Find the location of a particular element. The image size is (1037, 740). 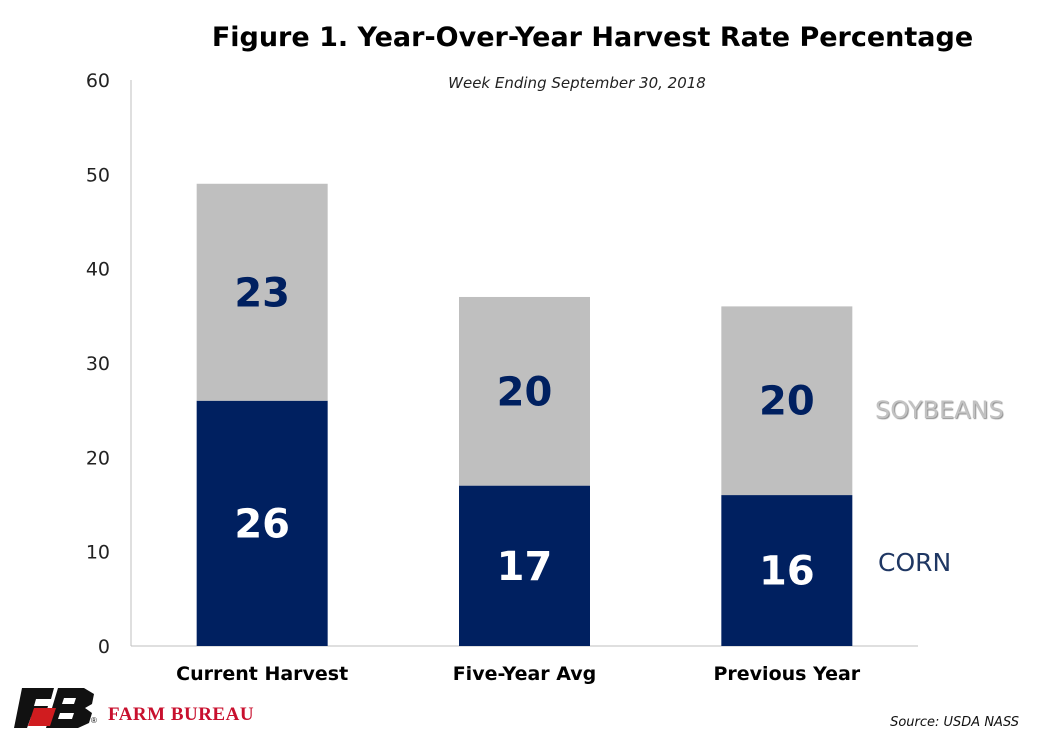

data-label-soybeans: 23 is located at coordinates (262, 293).